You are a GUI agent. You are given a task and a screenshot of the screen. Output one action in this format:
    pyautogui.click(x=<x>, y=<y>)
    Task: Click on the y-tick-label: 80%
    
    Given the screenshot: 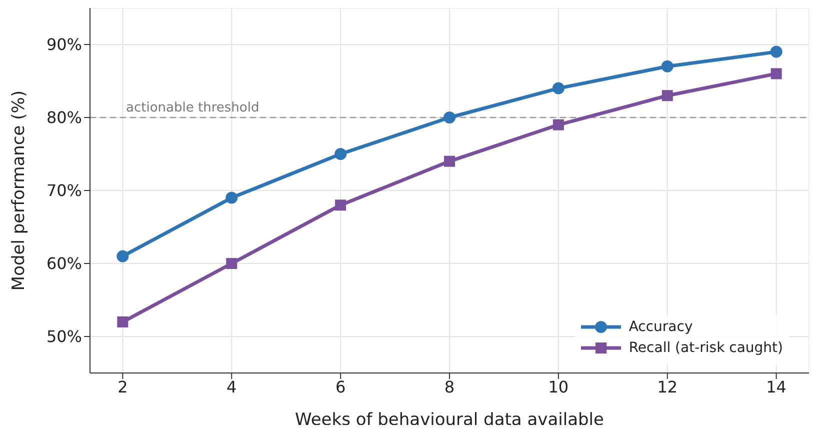 What is the action you would take?
    pyautogui.click(x=64, y=118)
    